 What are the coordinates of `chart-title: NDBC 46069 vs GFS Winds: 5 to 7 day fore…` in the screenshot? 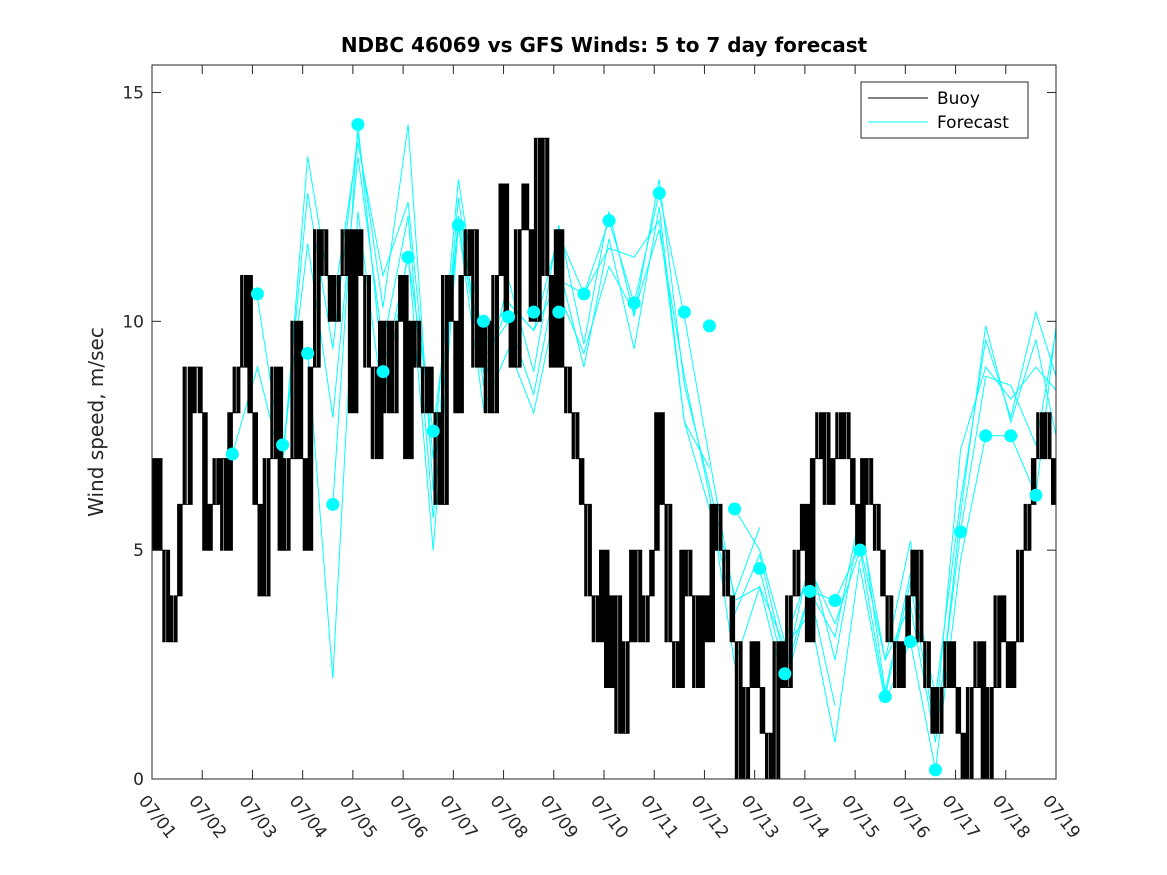 It's located at (604, 45).